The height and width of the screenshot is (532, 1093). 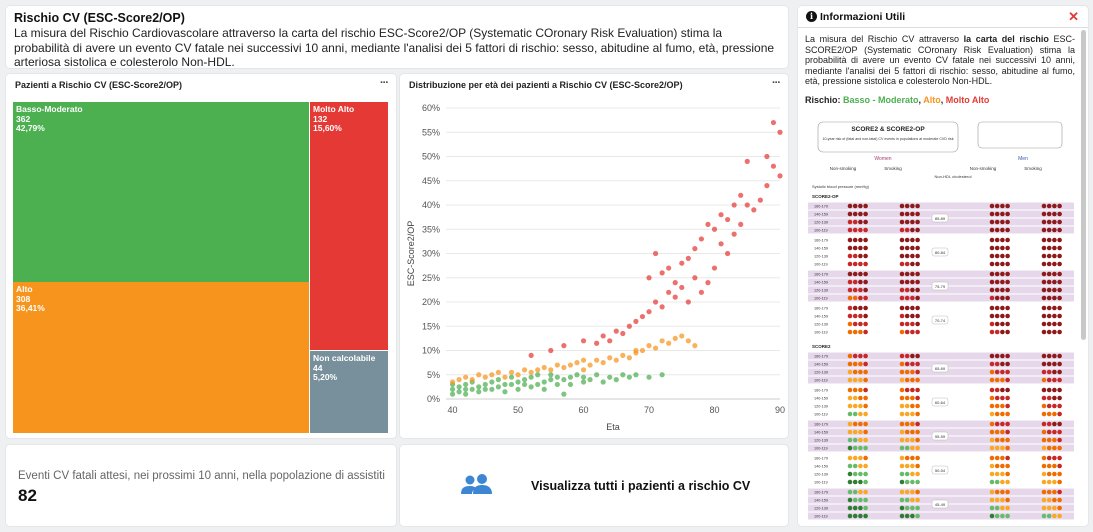 I want to click on kpi-value: 82, so click(x=27, y=495).